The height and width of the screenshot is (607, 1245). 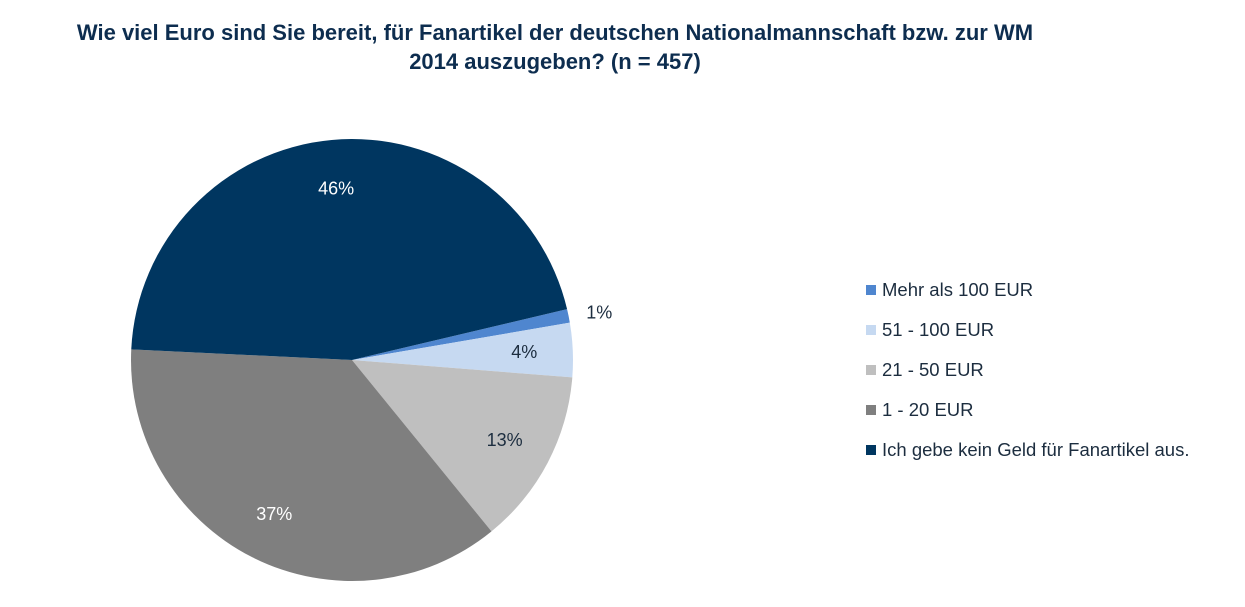 What do you see at coordinates (928, 409) in the screenshot?
I see `legend-label: 1 - 20 EUR` at bounding box center [928, 409].